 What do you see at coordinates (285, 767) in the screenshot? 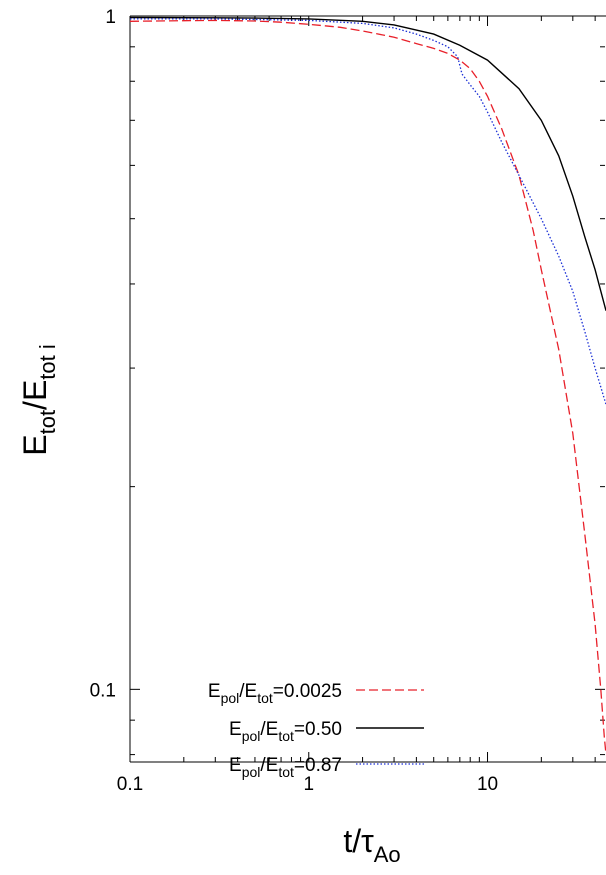
I see `legend-label: Epol/Etot=0.87` at bounding box center [285, 767].